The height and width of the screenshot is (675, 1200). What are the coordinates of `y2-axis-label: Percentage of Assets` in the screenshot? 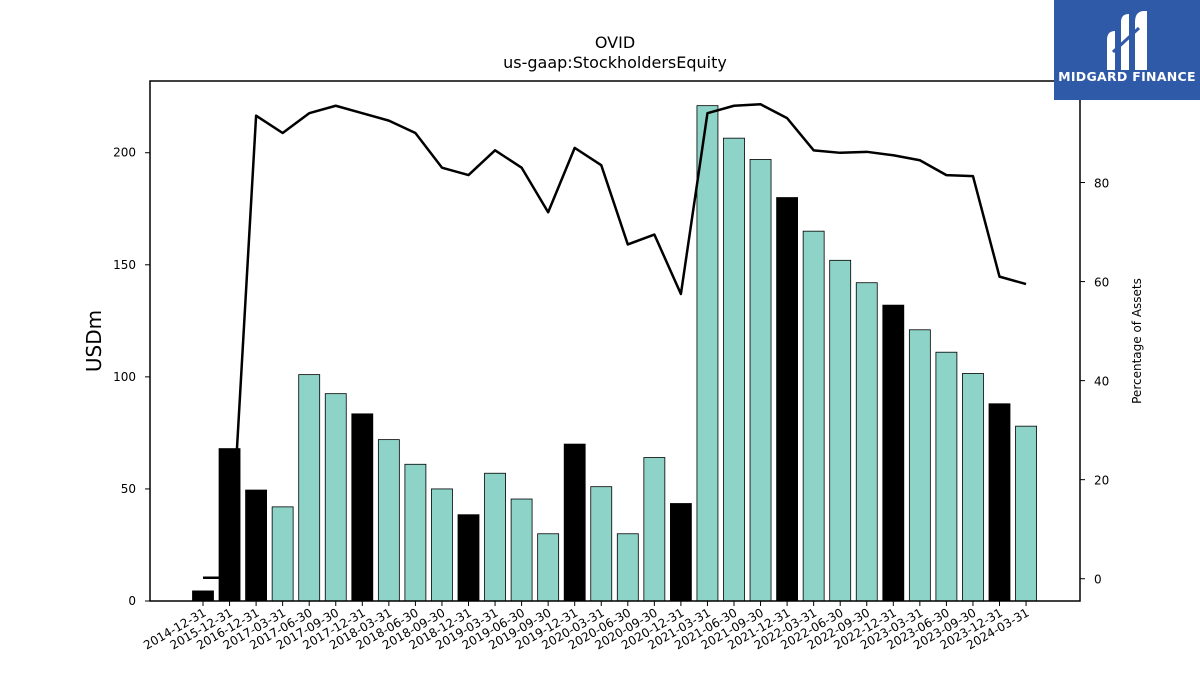 It's located at (1137, 341).